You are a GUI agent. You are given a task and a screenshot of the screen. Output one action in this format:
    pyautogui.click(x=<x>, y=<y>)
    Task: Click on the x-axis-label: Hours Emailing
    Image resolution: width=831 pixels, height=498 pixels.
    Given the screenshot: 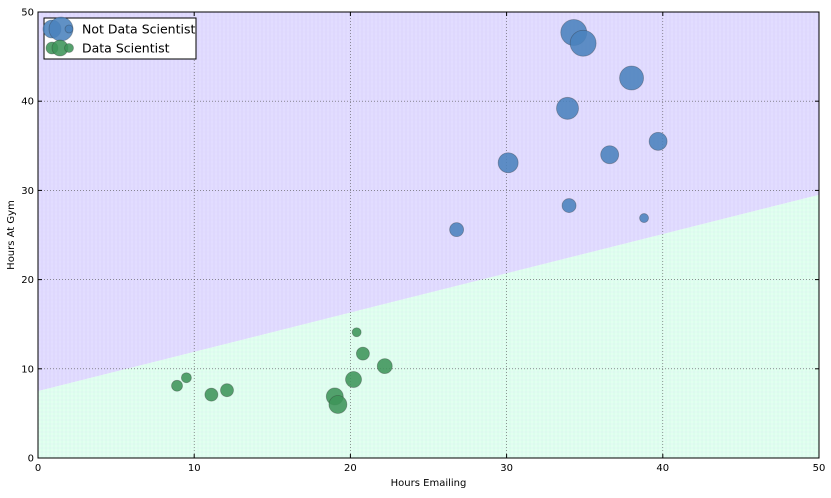 What is the action you would take?
    pyautogui.click(x=429, y=483)
    